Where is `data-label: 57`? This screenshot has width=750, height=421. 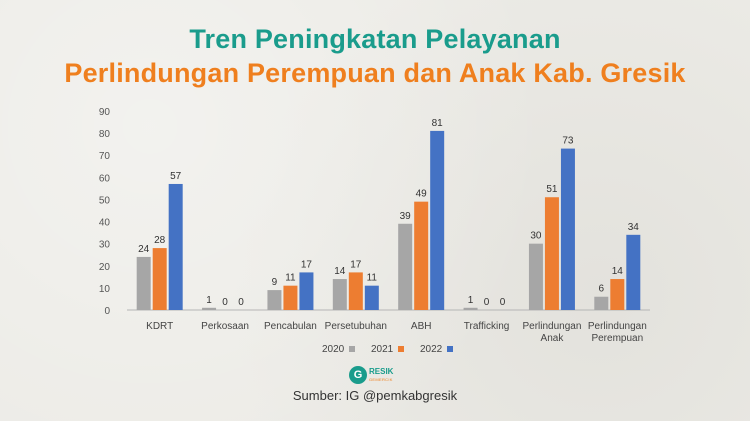
data-label: 57 is located at coordinates (176, 176).